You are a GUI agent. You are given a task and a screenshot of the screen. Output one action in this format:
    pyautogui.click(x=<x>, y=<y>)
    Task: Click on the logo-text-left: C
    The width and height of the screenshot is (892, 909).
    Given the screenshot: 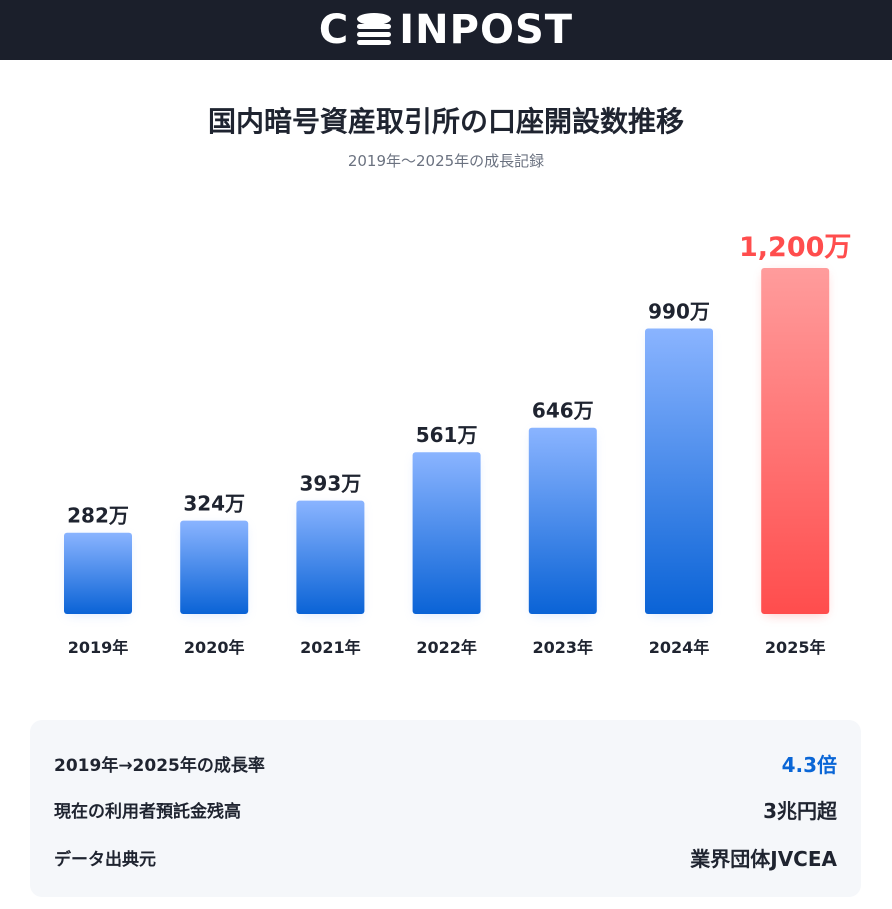 What is the action you would take?
    pyautogui.click(x=334, y=30)
    